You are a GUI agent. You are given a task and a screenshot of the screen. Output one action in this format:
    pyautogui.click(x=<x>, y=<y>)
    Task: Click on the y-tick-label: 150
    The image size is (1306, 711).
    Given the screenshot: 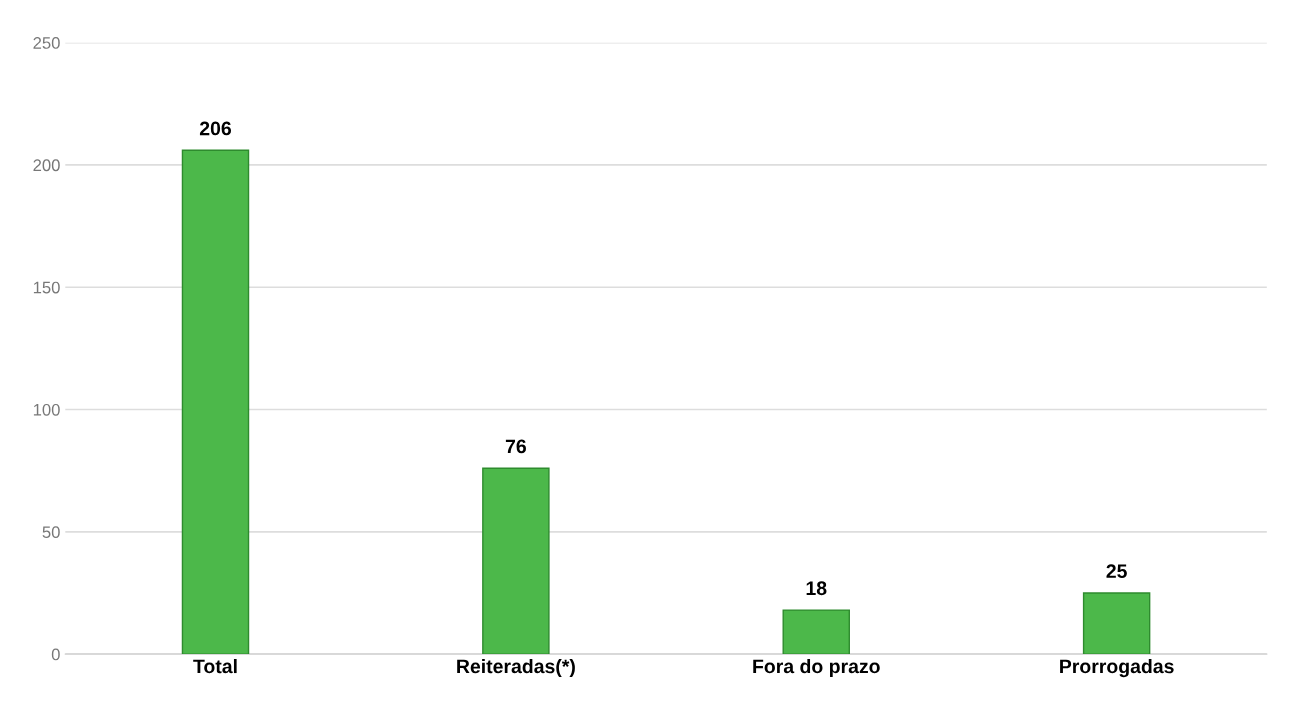 What is the action you would take?
    pyautogui.click(x=46, y=287)
    